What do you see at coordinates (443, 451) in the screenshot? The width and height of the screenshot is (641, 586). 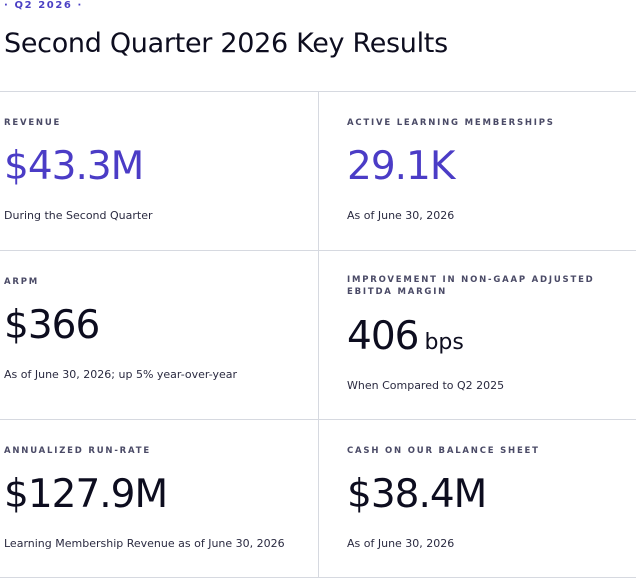 I see `metric-label: CASH ON OUR BALANCE SHEET` at bounding box center [443, 451].